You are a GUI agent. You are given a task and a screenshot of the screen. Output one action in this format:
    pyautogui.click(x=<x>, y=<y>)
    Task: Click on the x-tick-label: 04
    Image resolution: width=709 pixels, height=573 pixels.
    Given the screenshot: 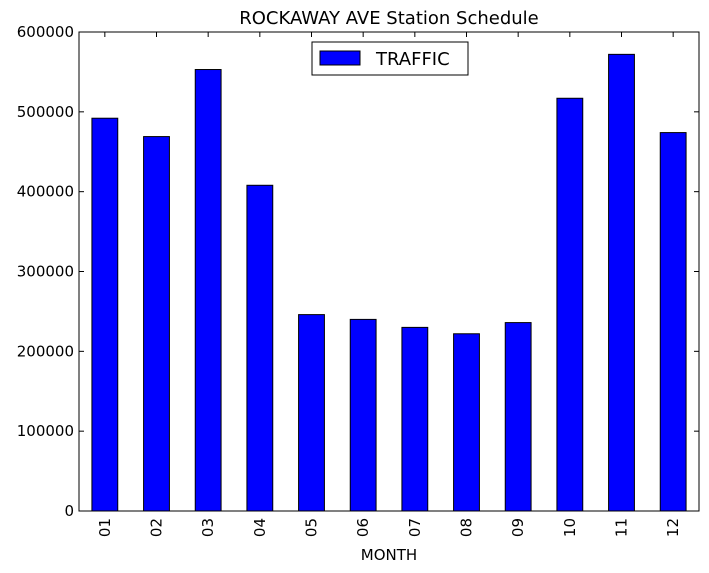 What is the action you would take?
    pyautogui.click(x=260, y=527)
    